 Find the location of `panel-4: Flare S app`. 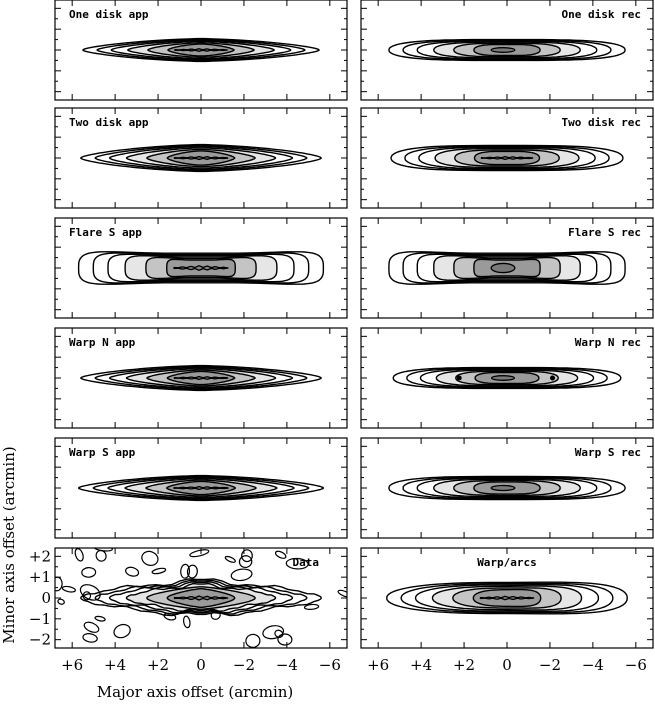

panel-4: Flare S app is located at coordinates (201, 268).